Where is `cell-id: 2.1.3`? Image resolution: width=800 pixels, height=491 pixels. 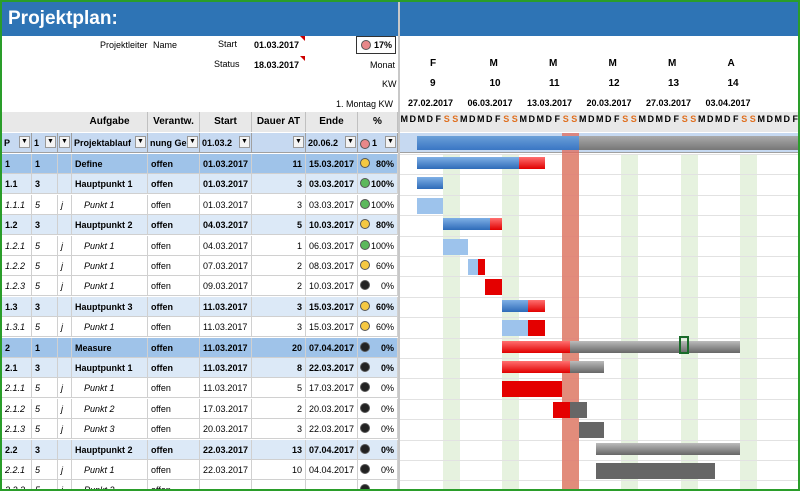 cell-id: 2.1.3 is located at coordinates (17, 429).